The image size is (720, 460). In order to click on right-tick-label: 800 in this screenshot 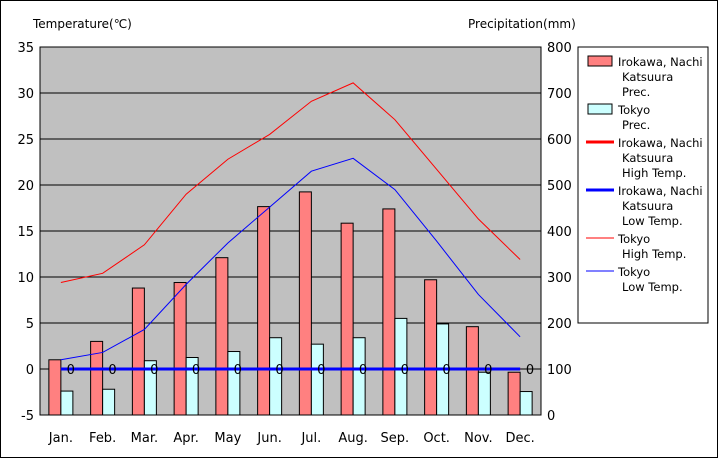, I will do `click(559, 48)`.